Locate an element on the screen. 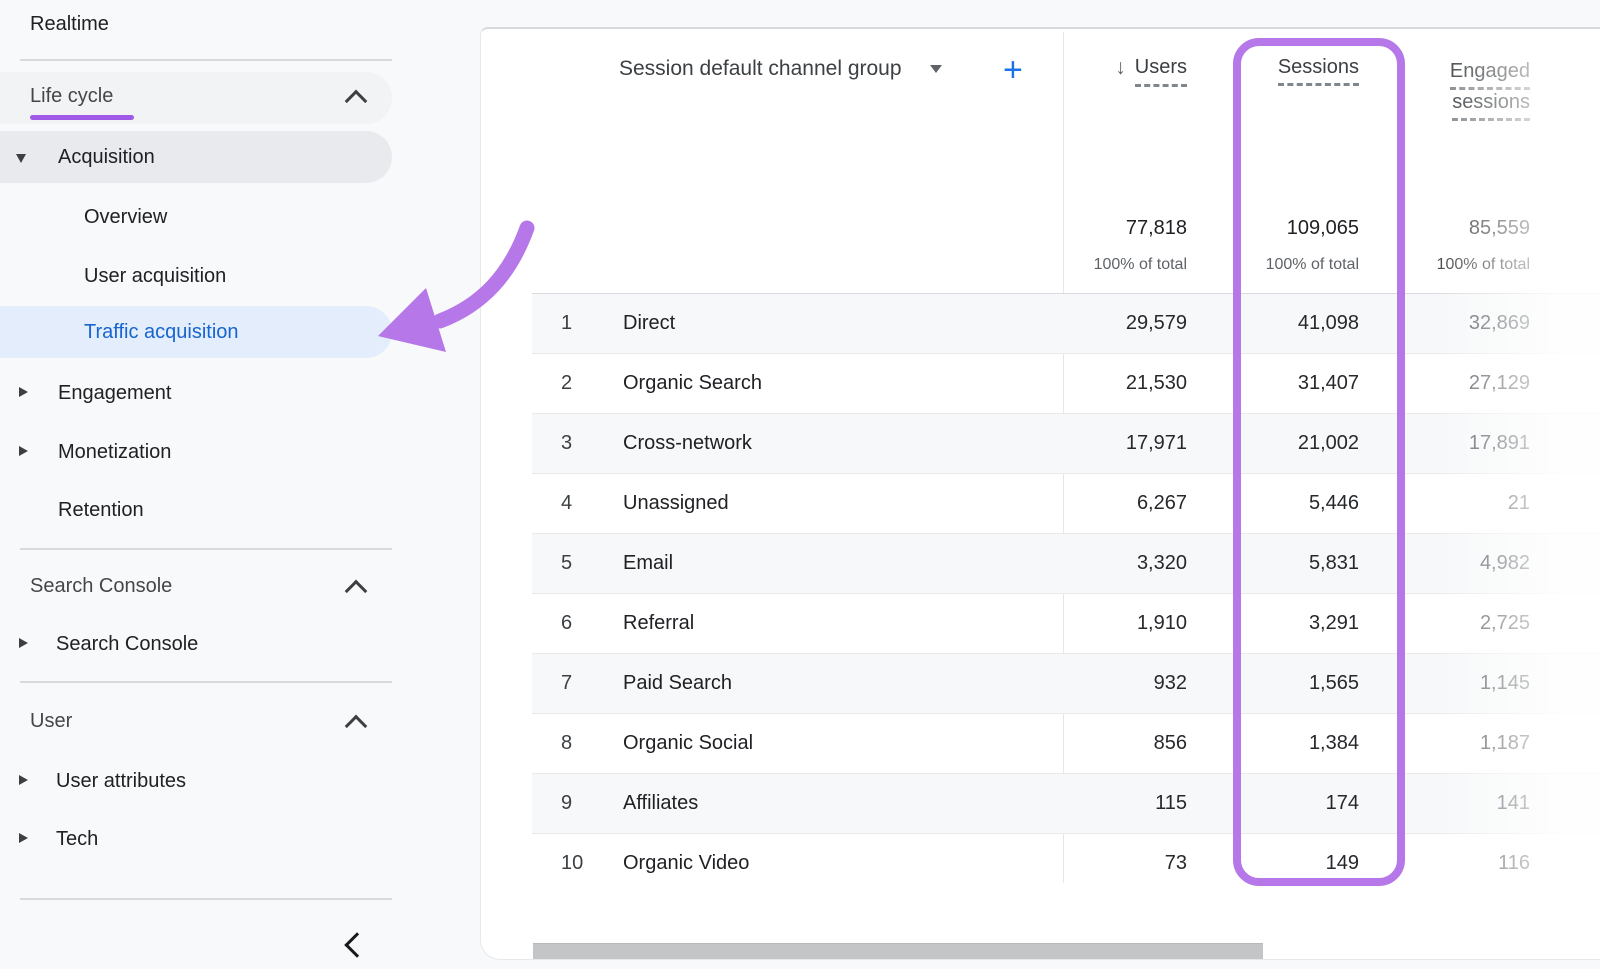 This screenshot has width=1600, height=969. cell-rank: 8 is located at coordinates (567, 743).